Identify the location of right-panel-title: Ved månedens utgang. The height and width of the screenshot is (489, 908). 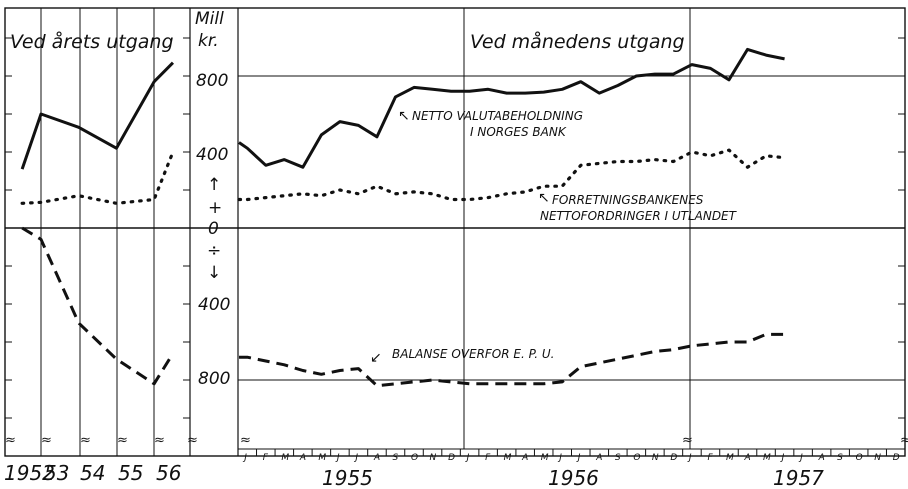
(577, 41).